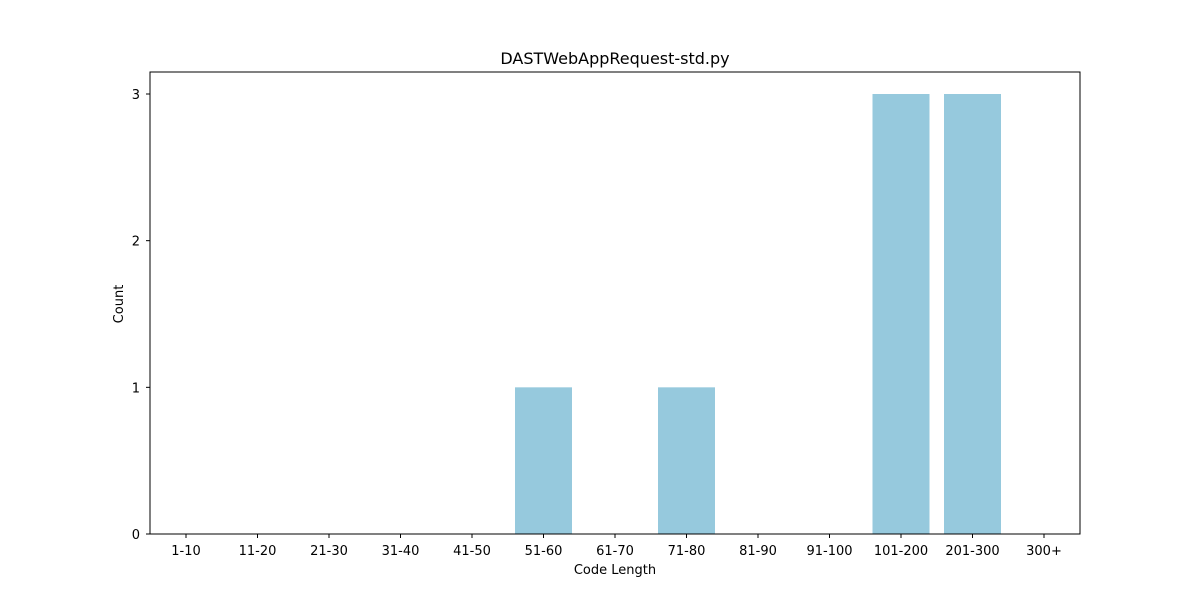  I want to click on x-axis-title: Code Length, so click(615, 570).